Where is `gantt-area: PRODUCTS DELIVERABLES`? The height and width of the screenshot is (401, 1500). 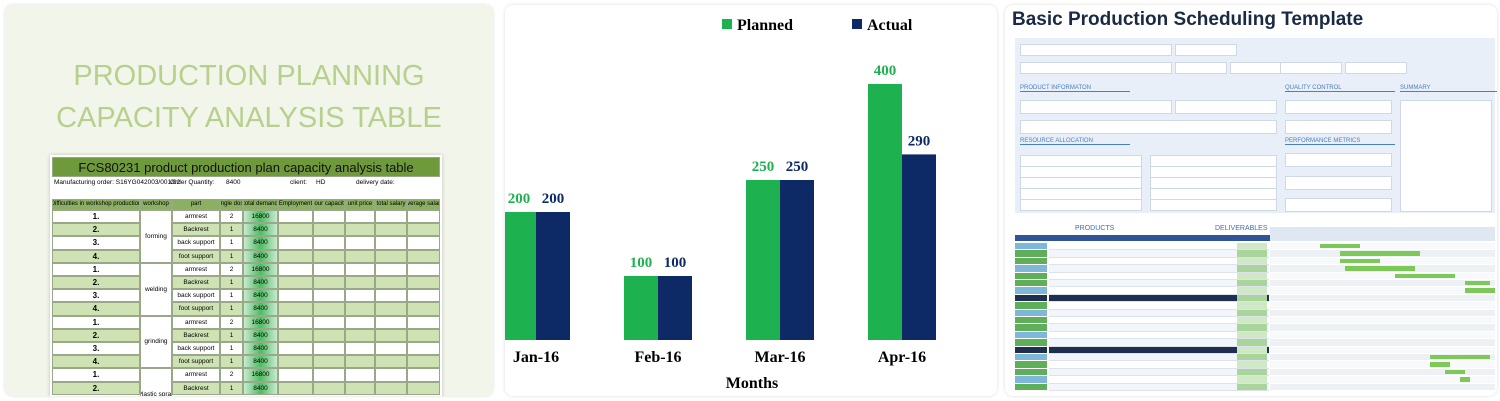 gantt-area: PRODUCTS DELIVERABLES is located at coordinates (1255, 308).